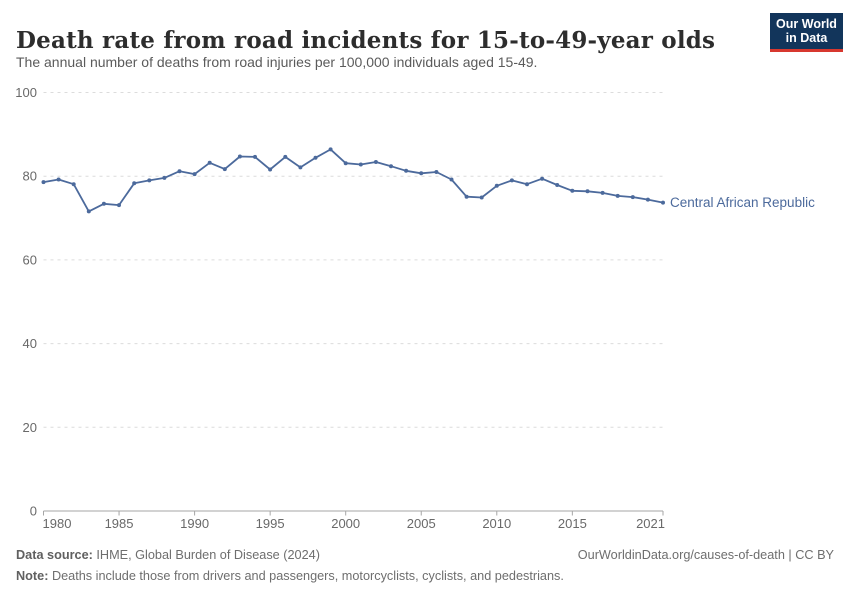 This screenshot has height=600, width=850. Describe the element at coordinates (119, 523) in the screenshot. I see `x-axis-tick-label: 1985` at that location.